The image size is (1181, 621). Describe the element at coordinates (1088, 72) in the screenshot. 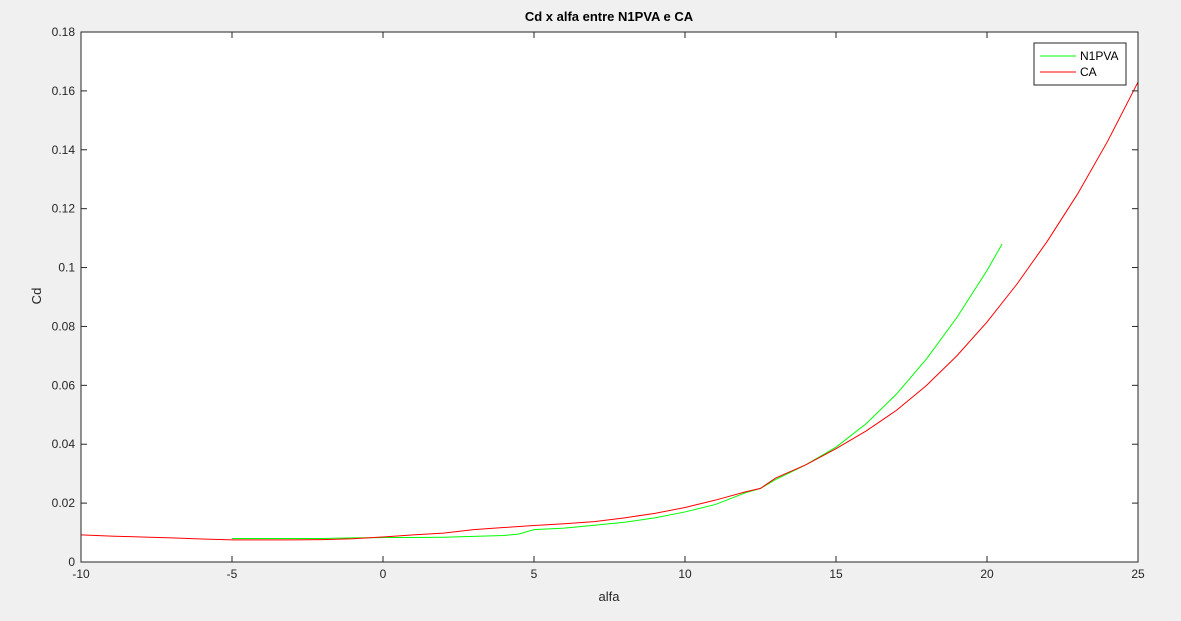

I see `legend-label-ca: CA` at that location.